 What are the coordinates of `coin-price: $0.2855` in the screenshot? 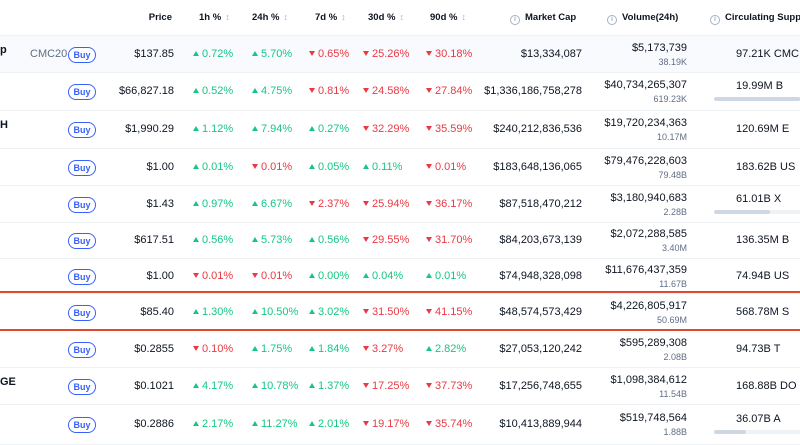 It's located at (154, 349).